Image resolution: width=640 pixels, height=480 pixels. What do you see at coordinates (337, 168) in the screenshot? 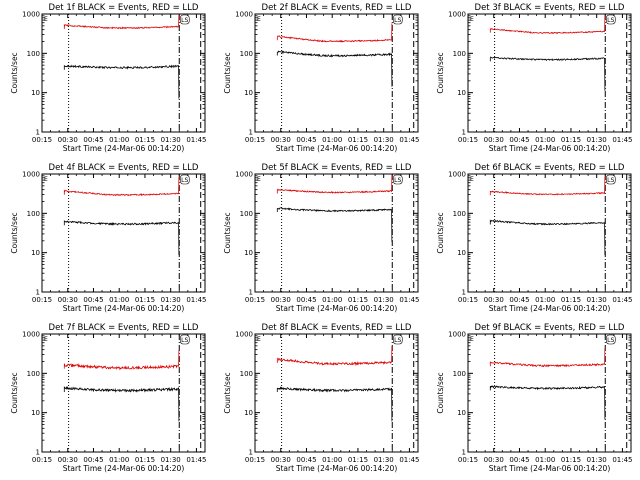
I see `chart-title: Det 5f BLACK = Events, RED = LLD` at bounding box center [337, 168].